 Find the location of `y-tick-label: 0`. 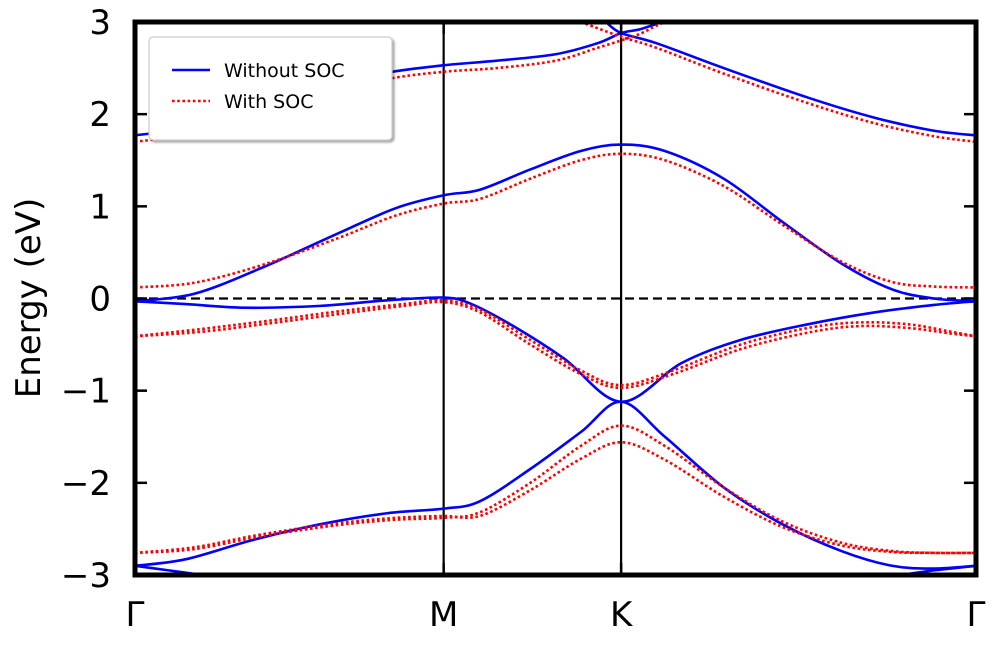

y-tick-label: 0 is located at coordinates (100, 300).